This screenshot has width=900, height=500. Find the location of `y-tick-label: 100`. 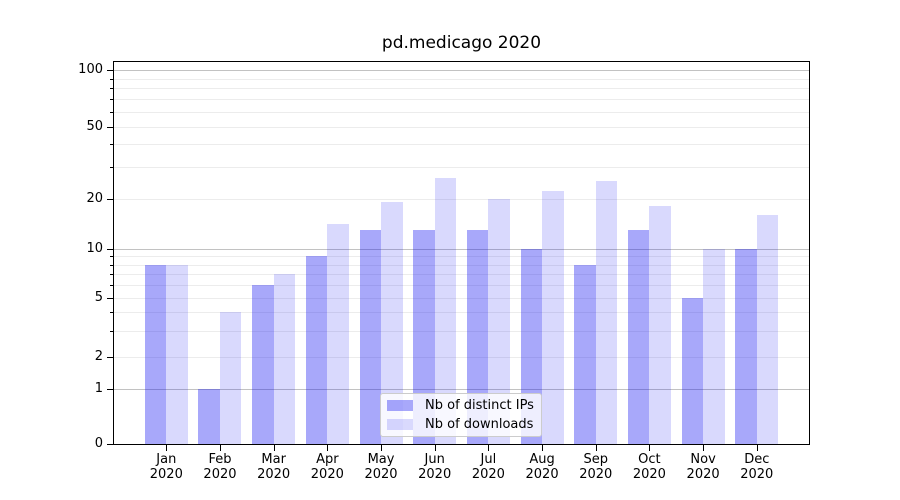

y-tick-label: 100 is located at coordinates (90, 69).